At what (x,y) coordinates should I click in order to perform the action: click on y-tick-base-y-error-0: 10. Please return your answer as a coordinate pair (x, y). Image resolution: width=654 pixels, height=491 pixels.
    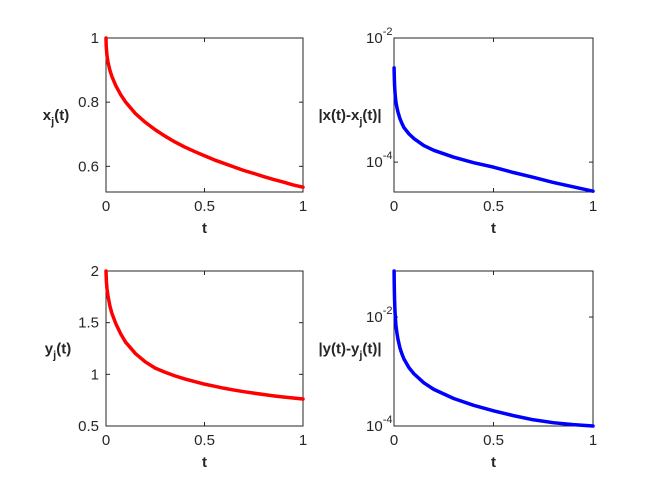
    Looking at the image, I should click on (374, 426).